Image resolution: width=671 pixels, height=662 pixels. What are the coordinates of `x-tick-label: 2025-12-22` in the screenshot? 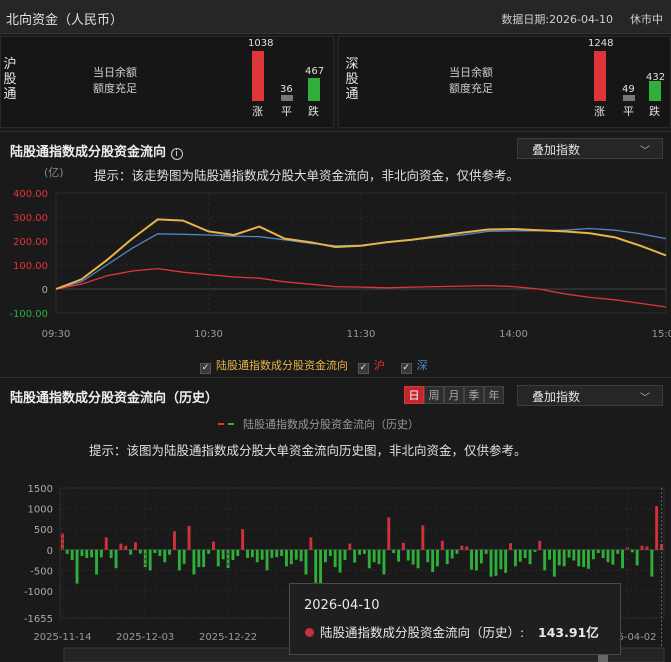 It's located at (228, 637).